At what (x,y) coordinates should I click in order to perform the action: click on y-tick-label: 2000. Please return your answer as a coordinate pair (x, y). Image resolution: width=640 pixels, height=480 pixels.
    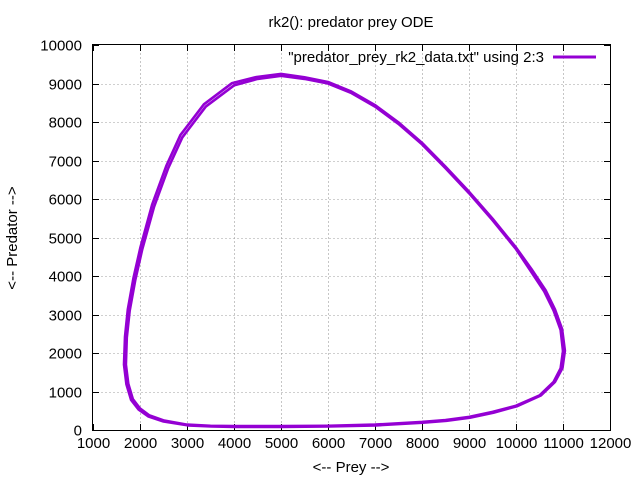
    Looking at the image, I should click on (65, 354).